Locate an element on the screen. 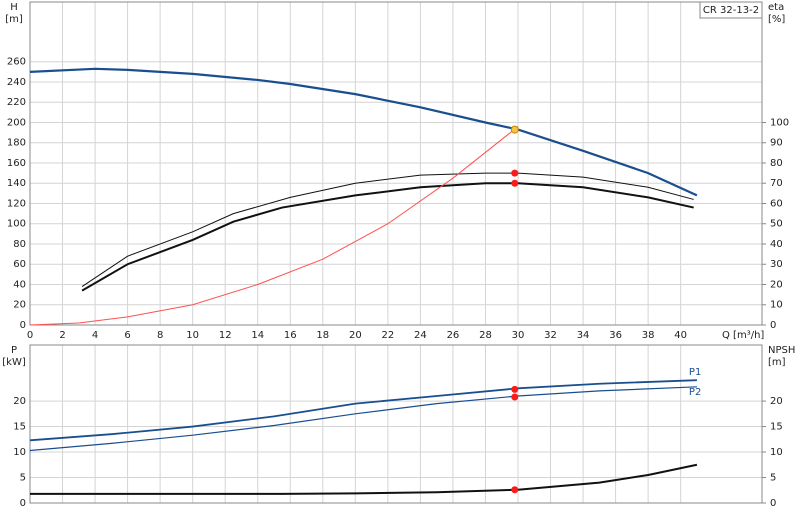  x-tick-label: 0 is located at coordinates (30, 335).